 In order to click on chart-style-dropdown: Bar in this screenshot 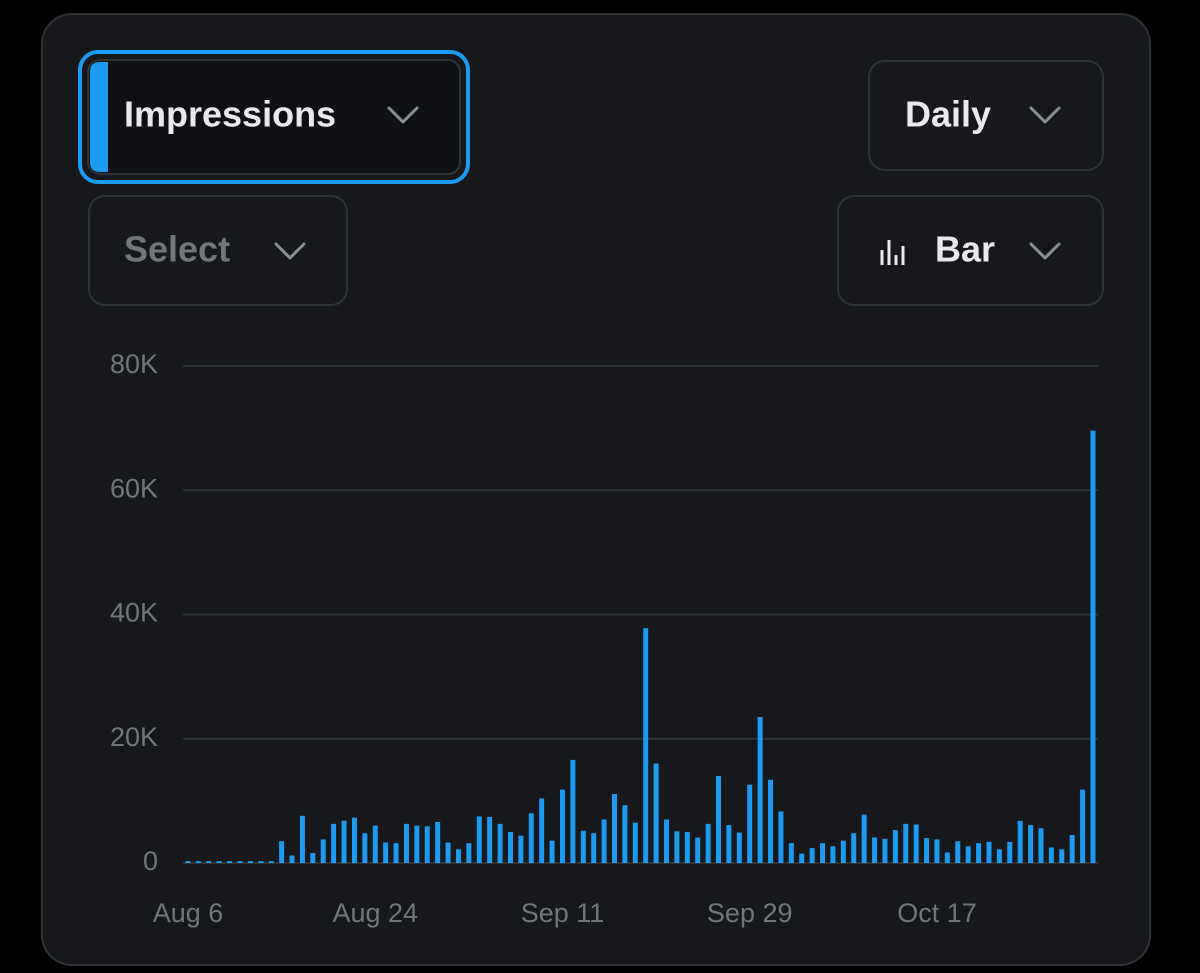, I will do `click(970, 250)`.